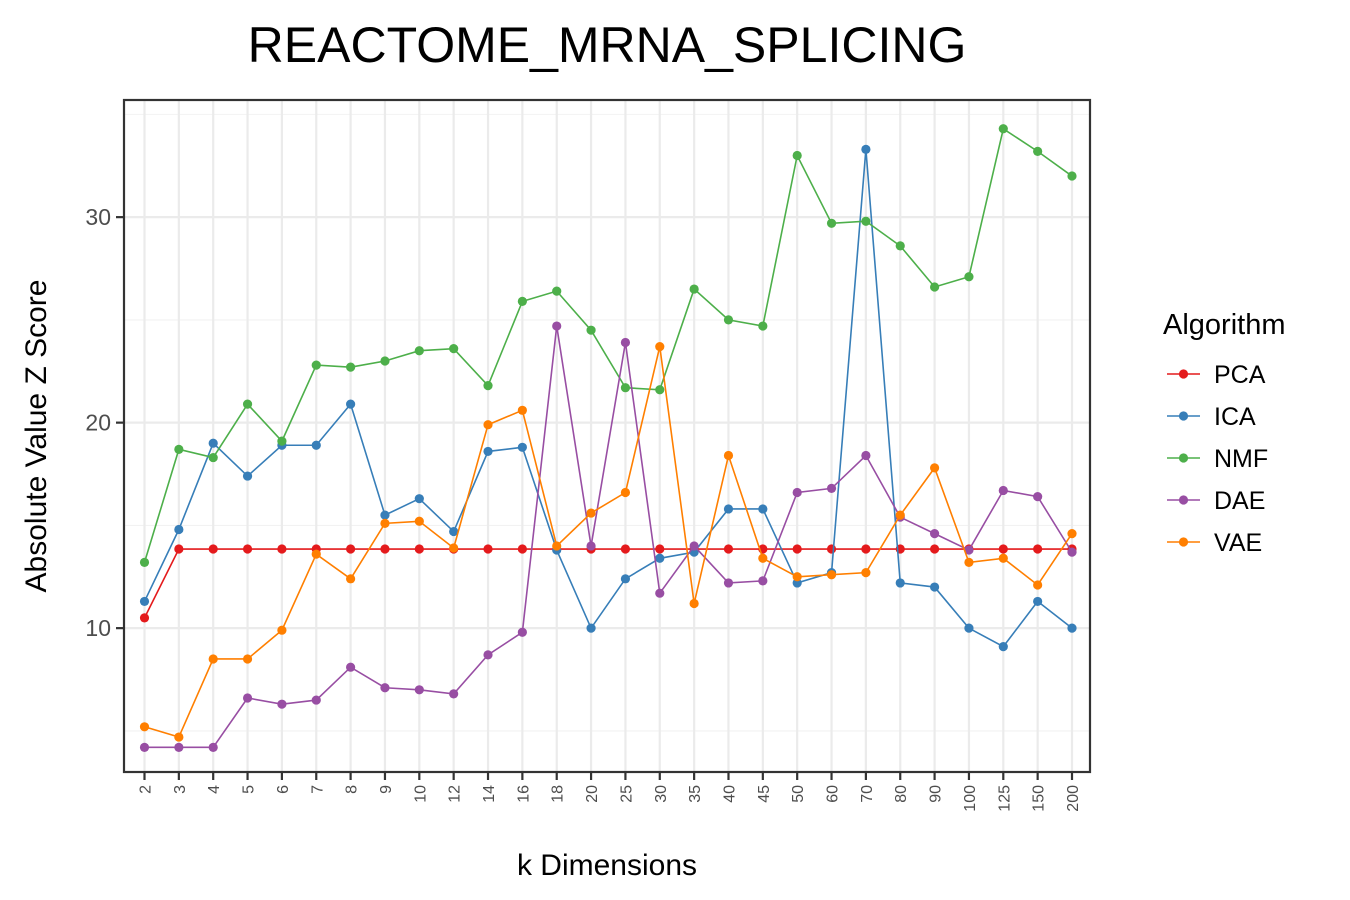 The image size is (1350, 900). I want to click on x-tick-label: 3, so click(180, 789).